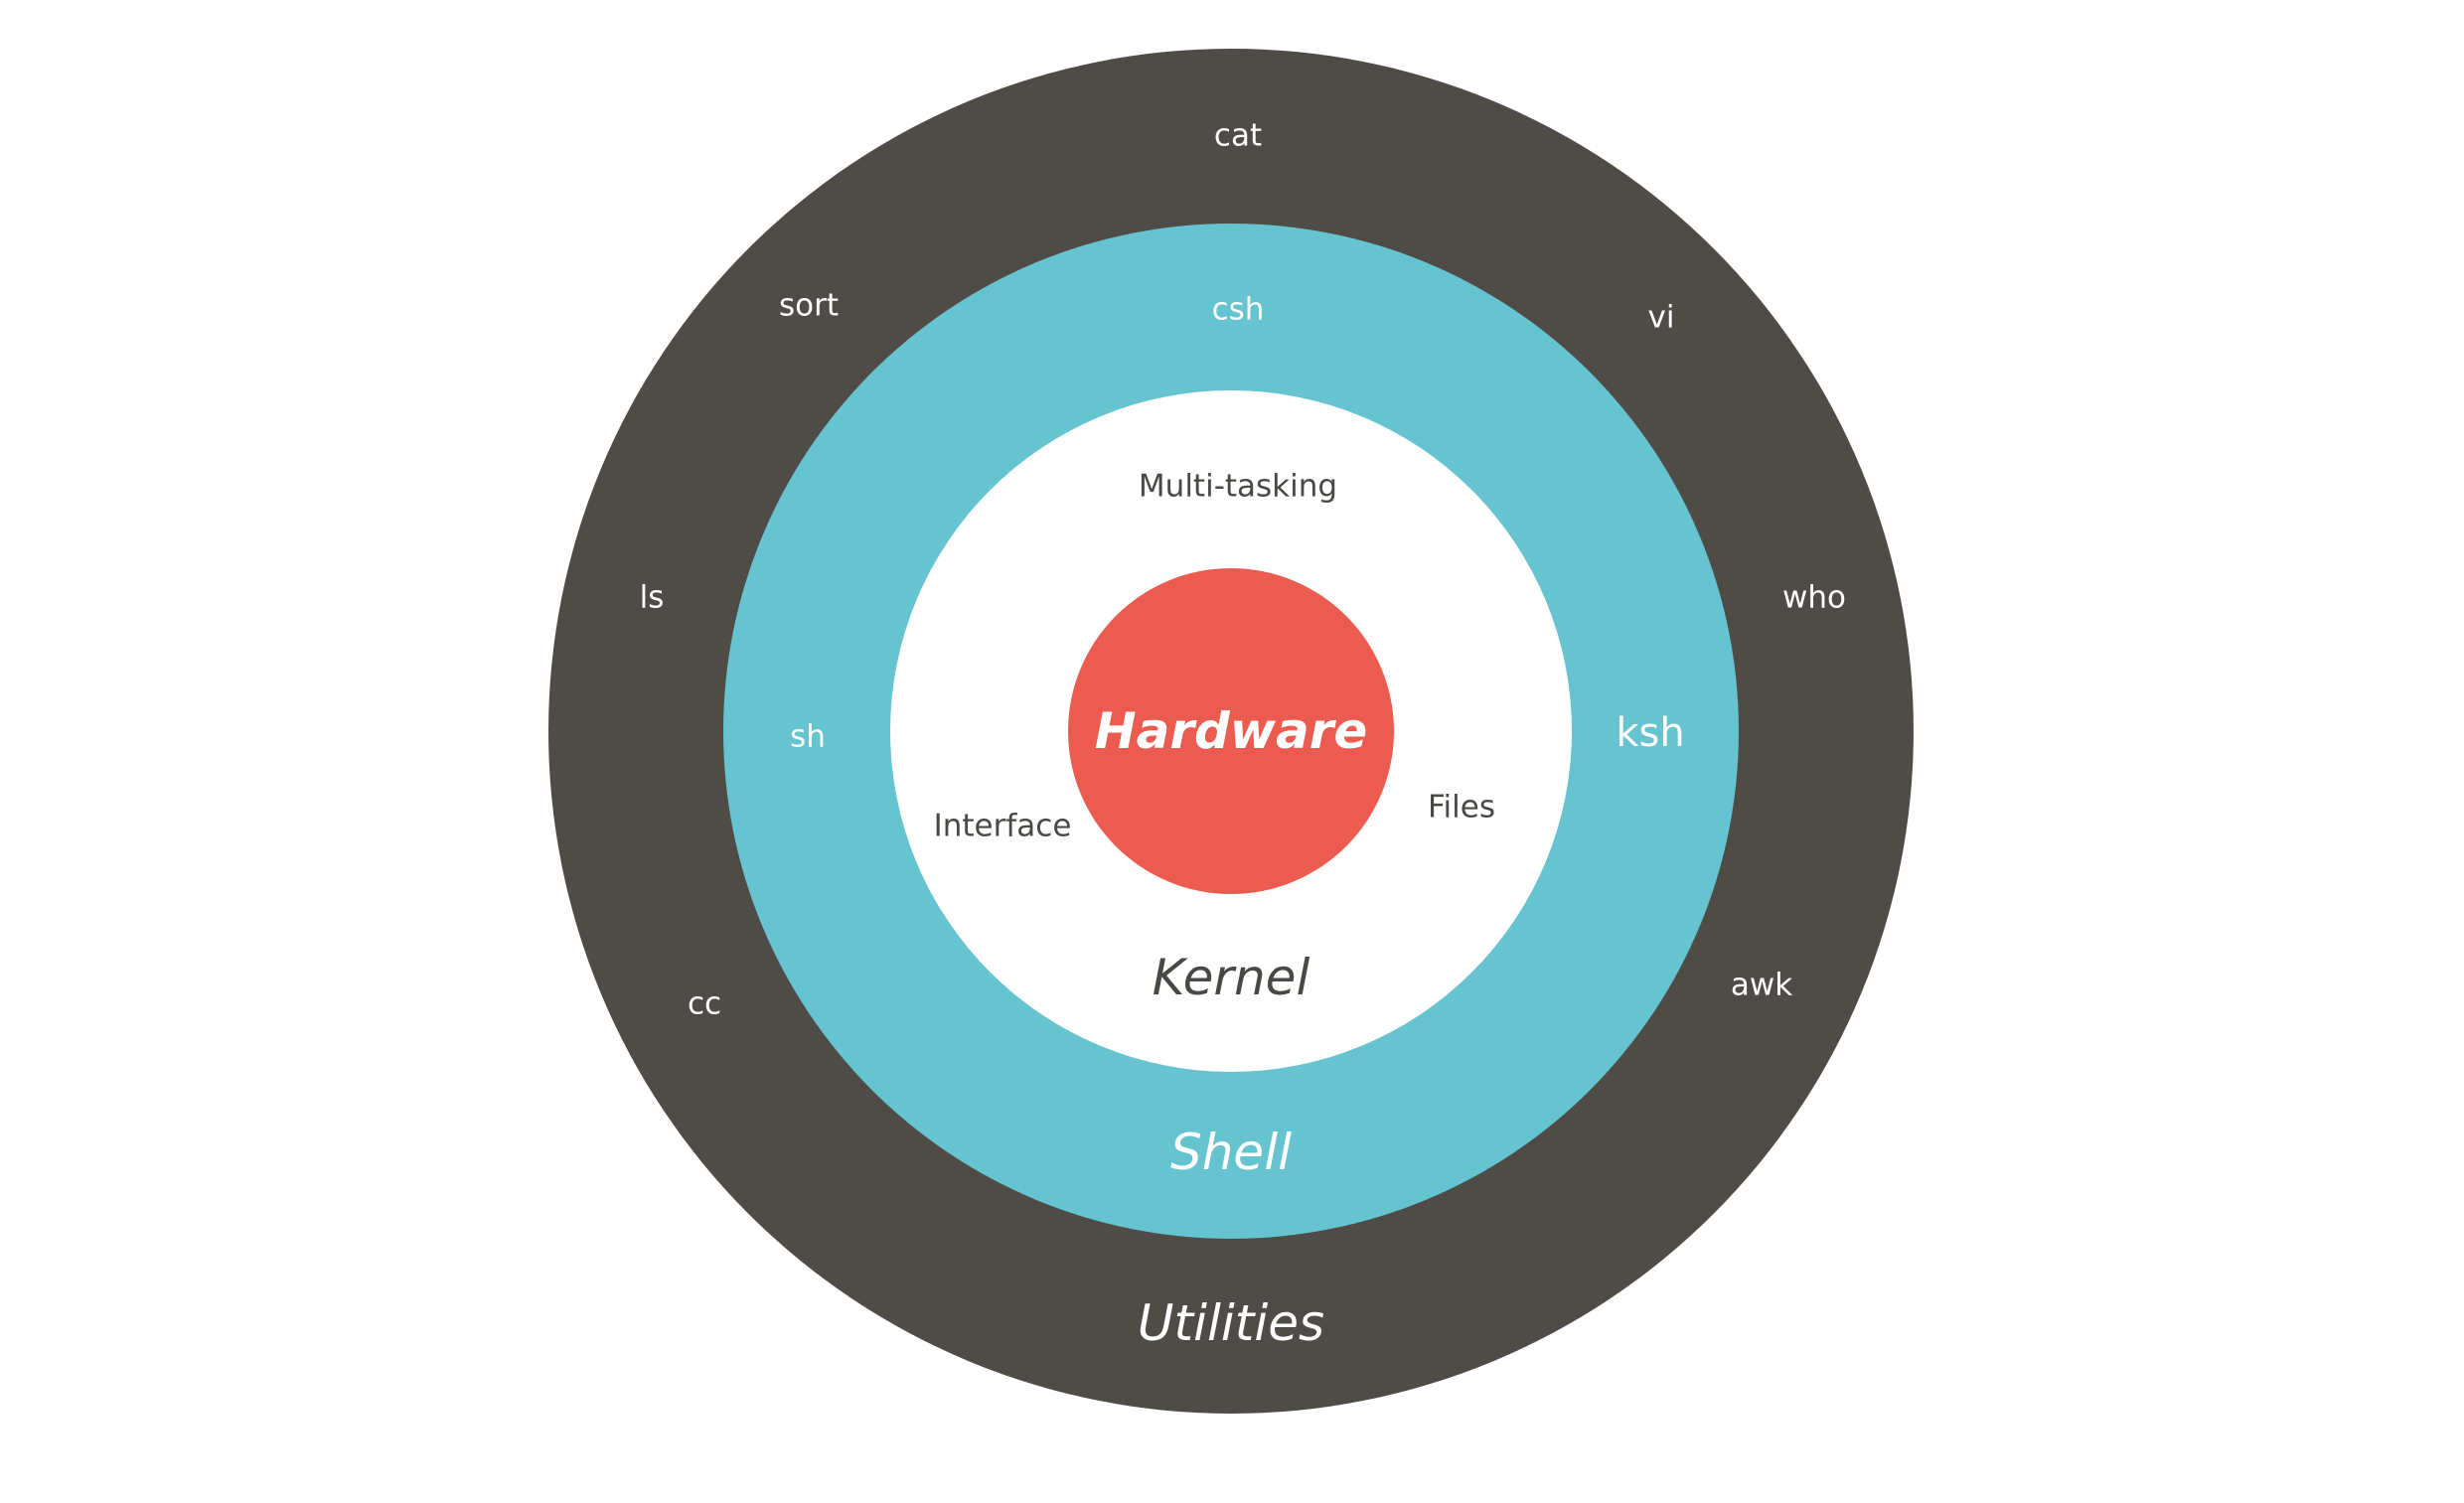 The image size is (2464, 1503). What do you see at coordinates (1231, 977) in the screenshot?
I see `kernel-title: Kernel` at bounding box center [1231, 977].